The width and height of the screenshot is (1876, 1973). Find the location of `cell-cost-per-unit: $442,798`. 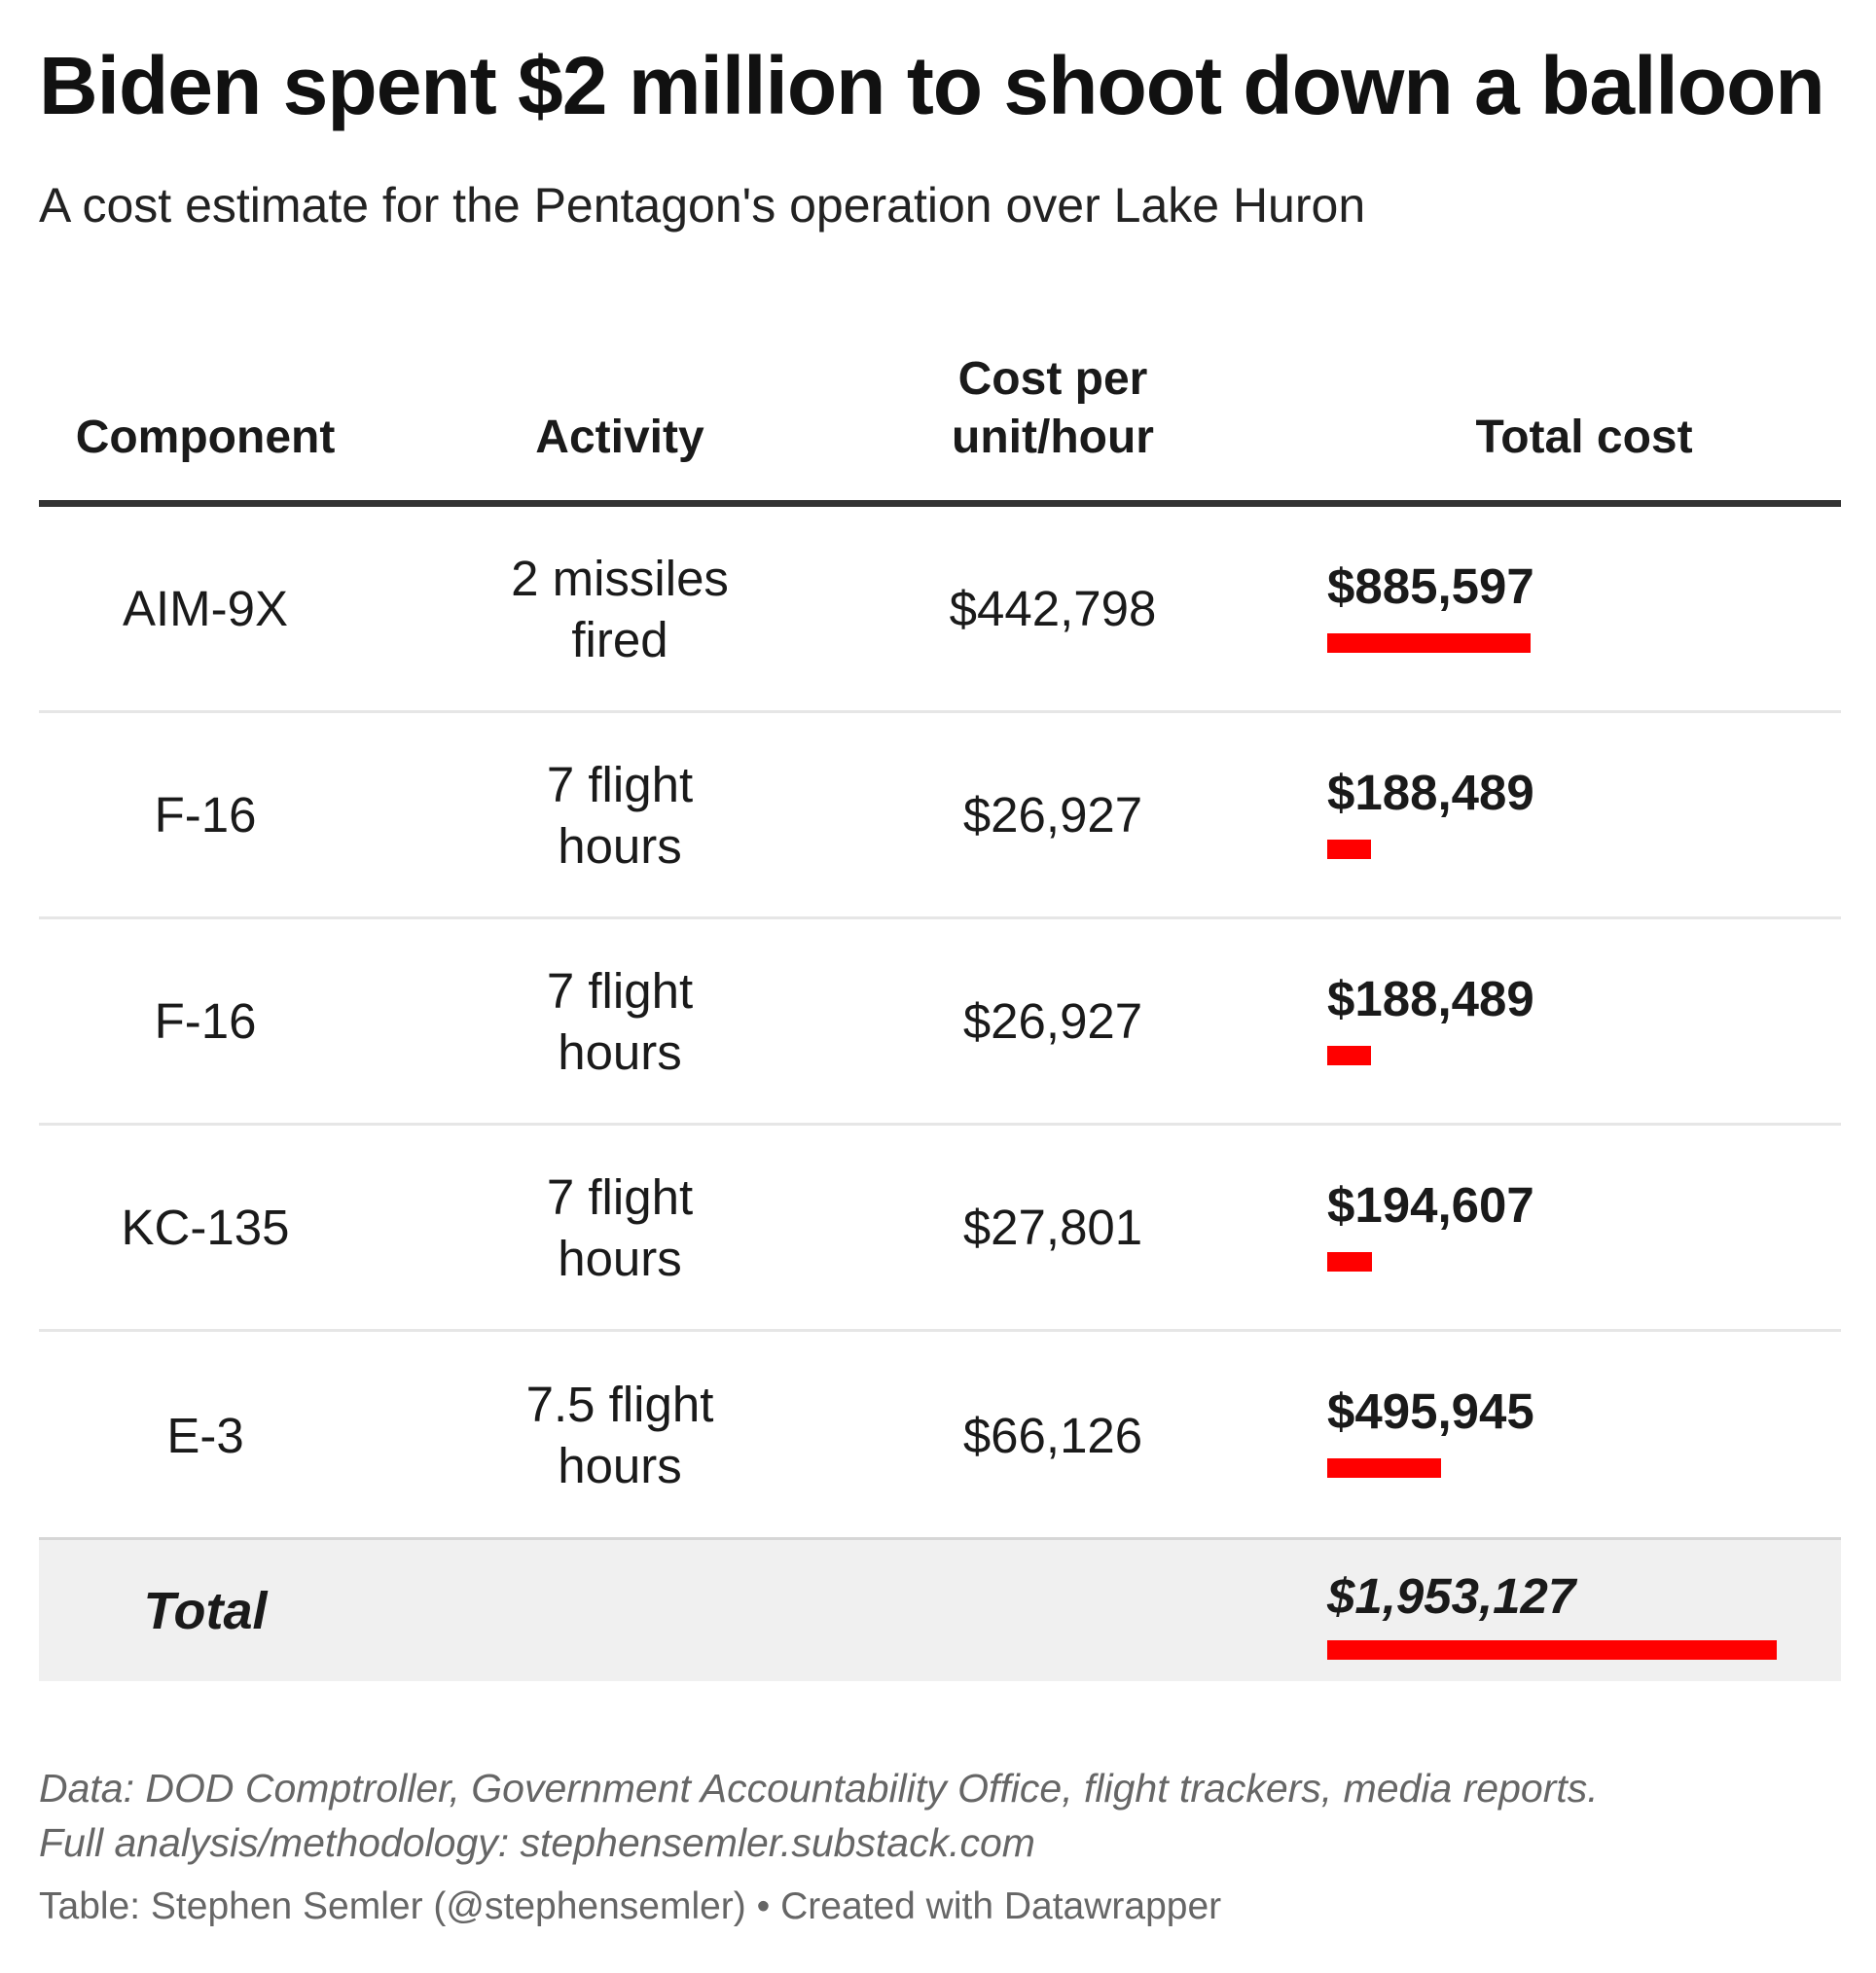

cell-cost-per-unit: $442,798 is located at coordinates (1053, 608).